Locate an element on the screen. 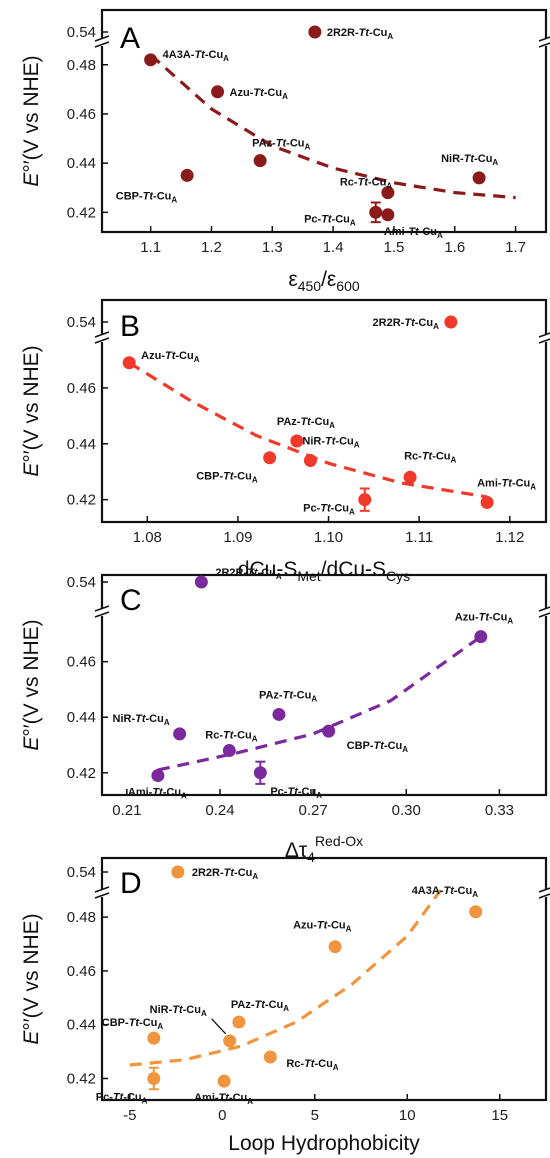  data-point-4a3a is located at coordinates (476, 912).